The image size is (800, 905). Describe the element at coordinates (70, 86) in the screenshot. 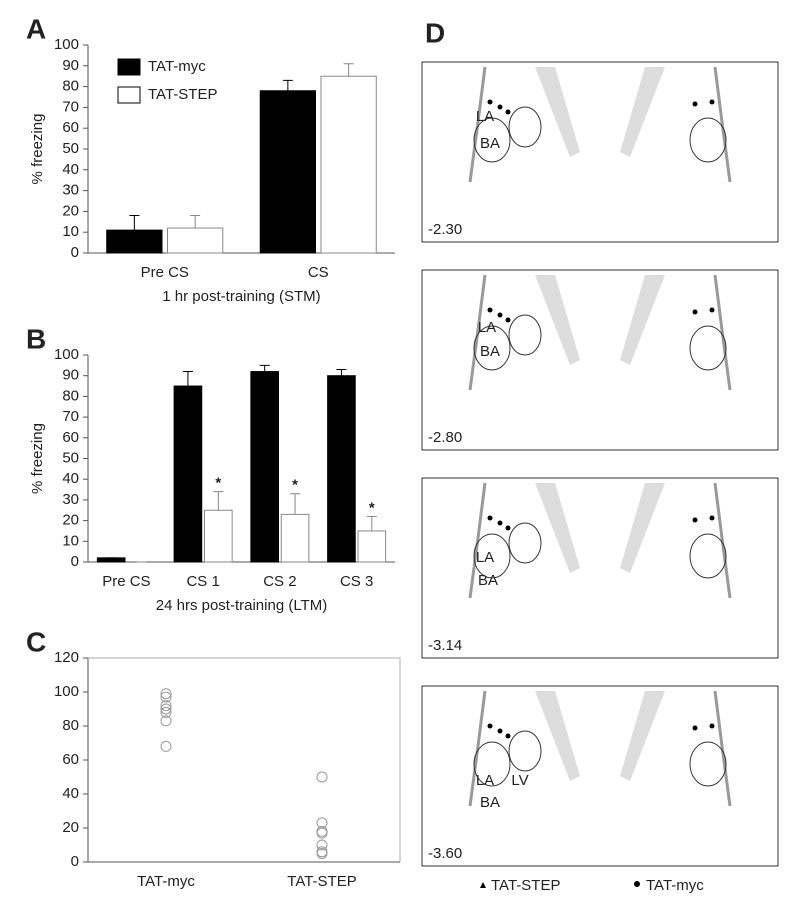

I see `y-tick-label: 80` at that location.